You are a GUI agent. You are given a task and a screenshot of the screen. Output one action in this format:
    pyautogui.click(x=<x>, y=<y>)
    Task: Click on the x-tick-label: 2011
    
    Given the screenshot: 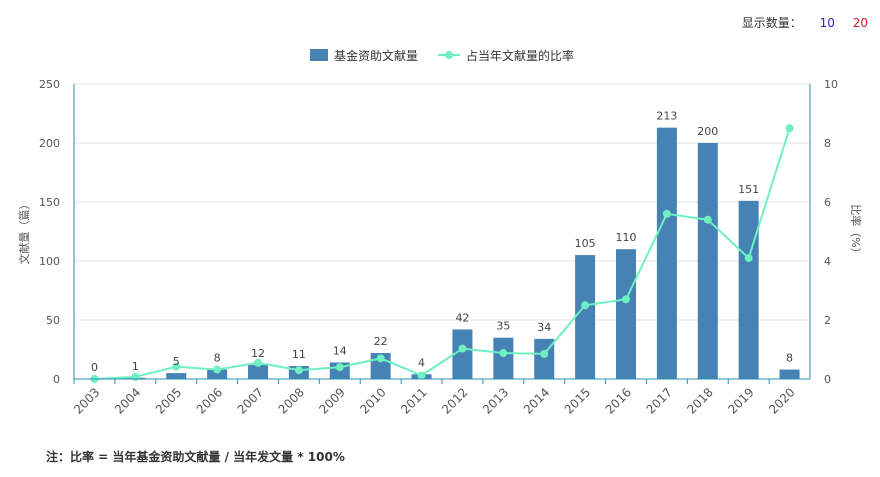 What is the action you would take?
    pyautogui.click(x=413, y=400)
    